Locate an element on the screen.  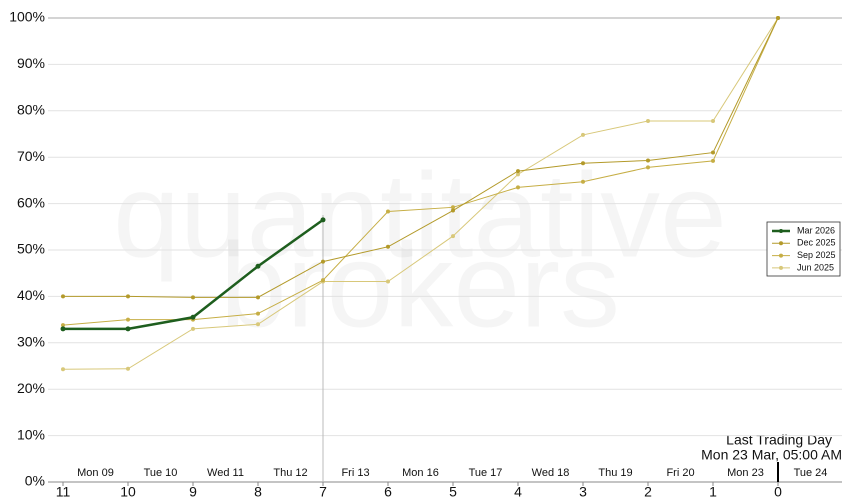
y-tick-label: 0% is located at coordinates (35, 481).